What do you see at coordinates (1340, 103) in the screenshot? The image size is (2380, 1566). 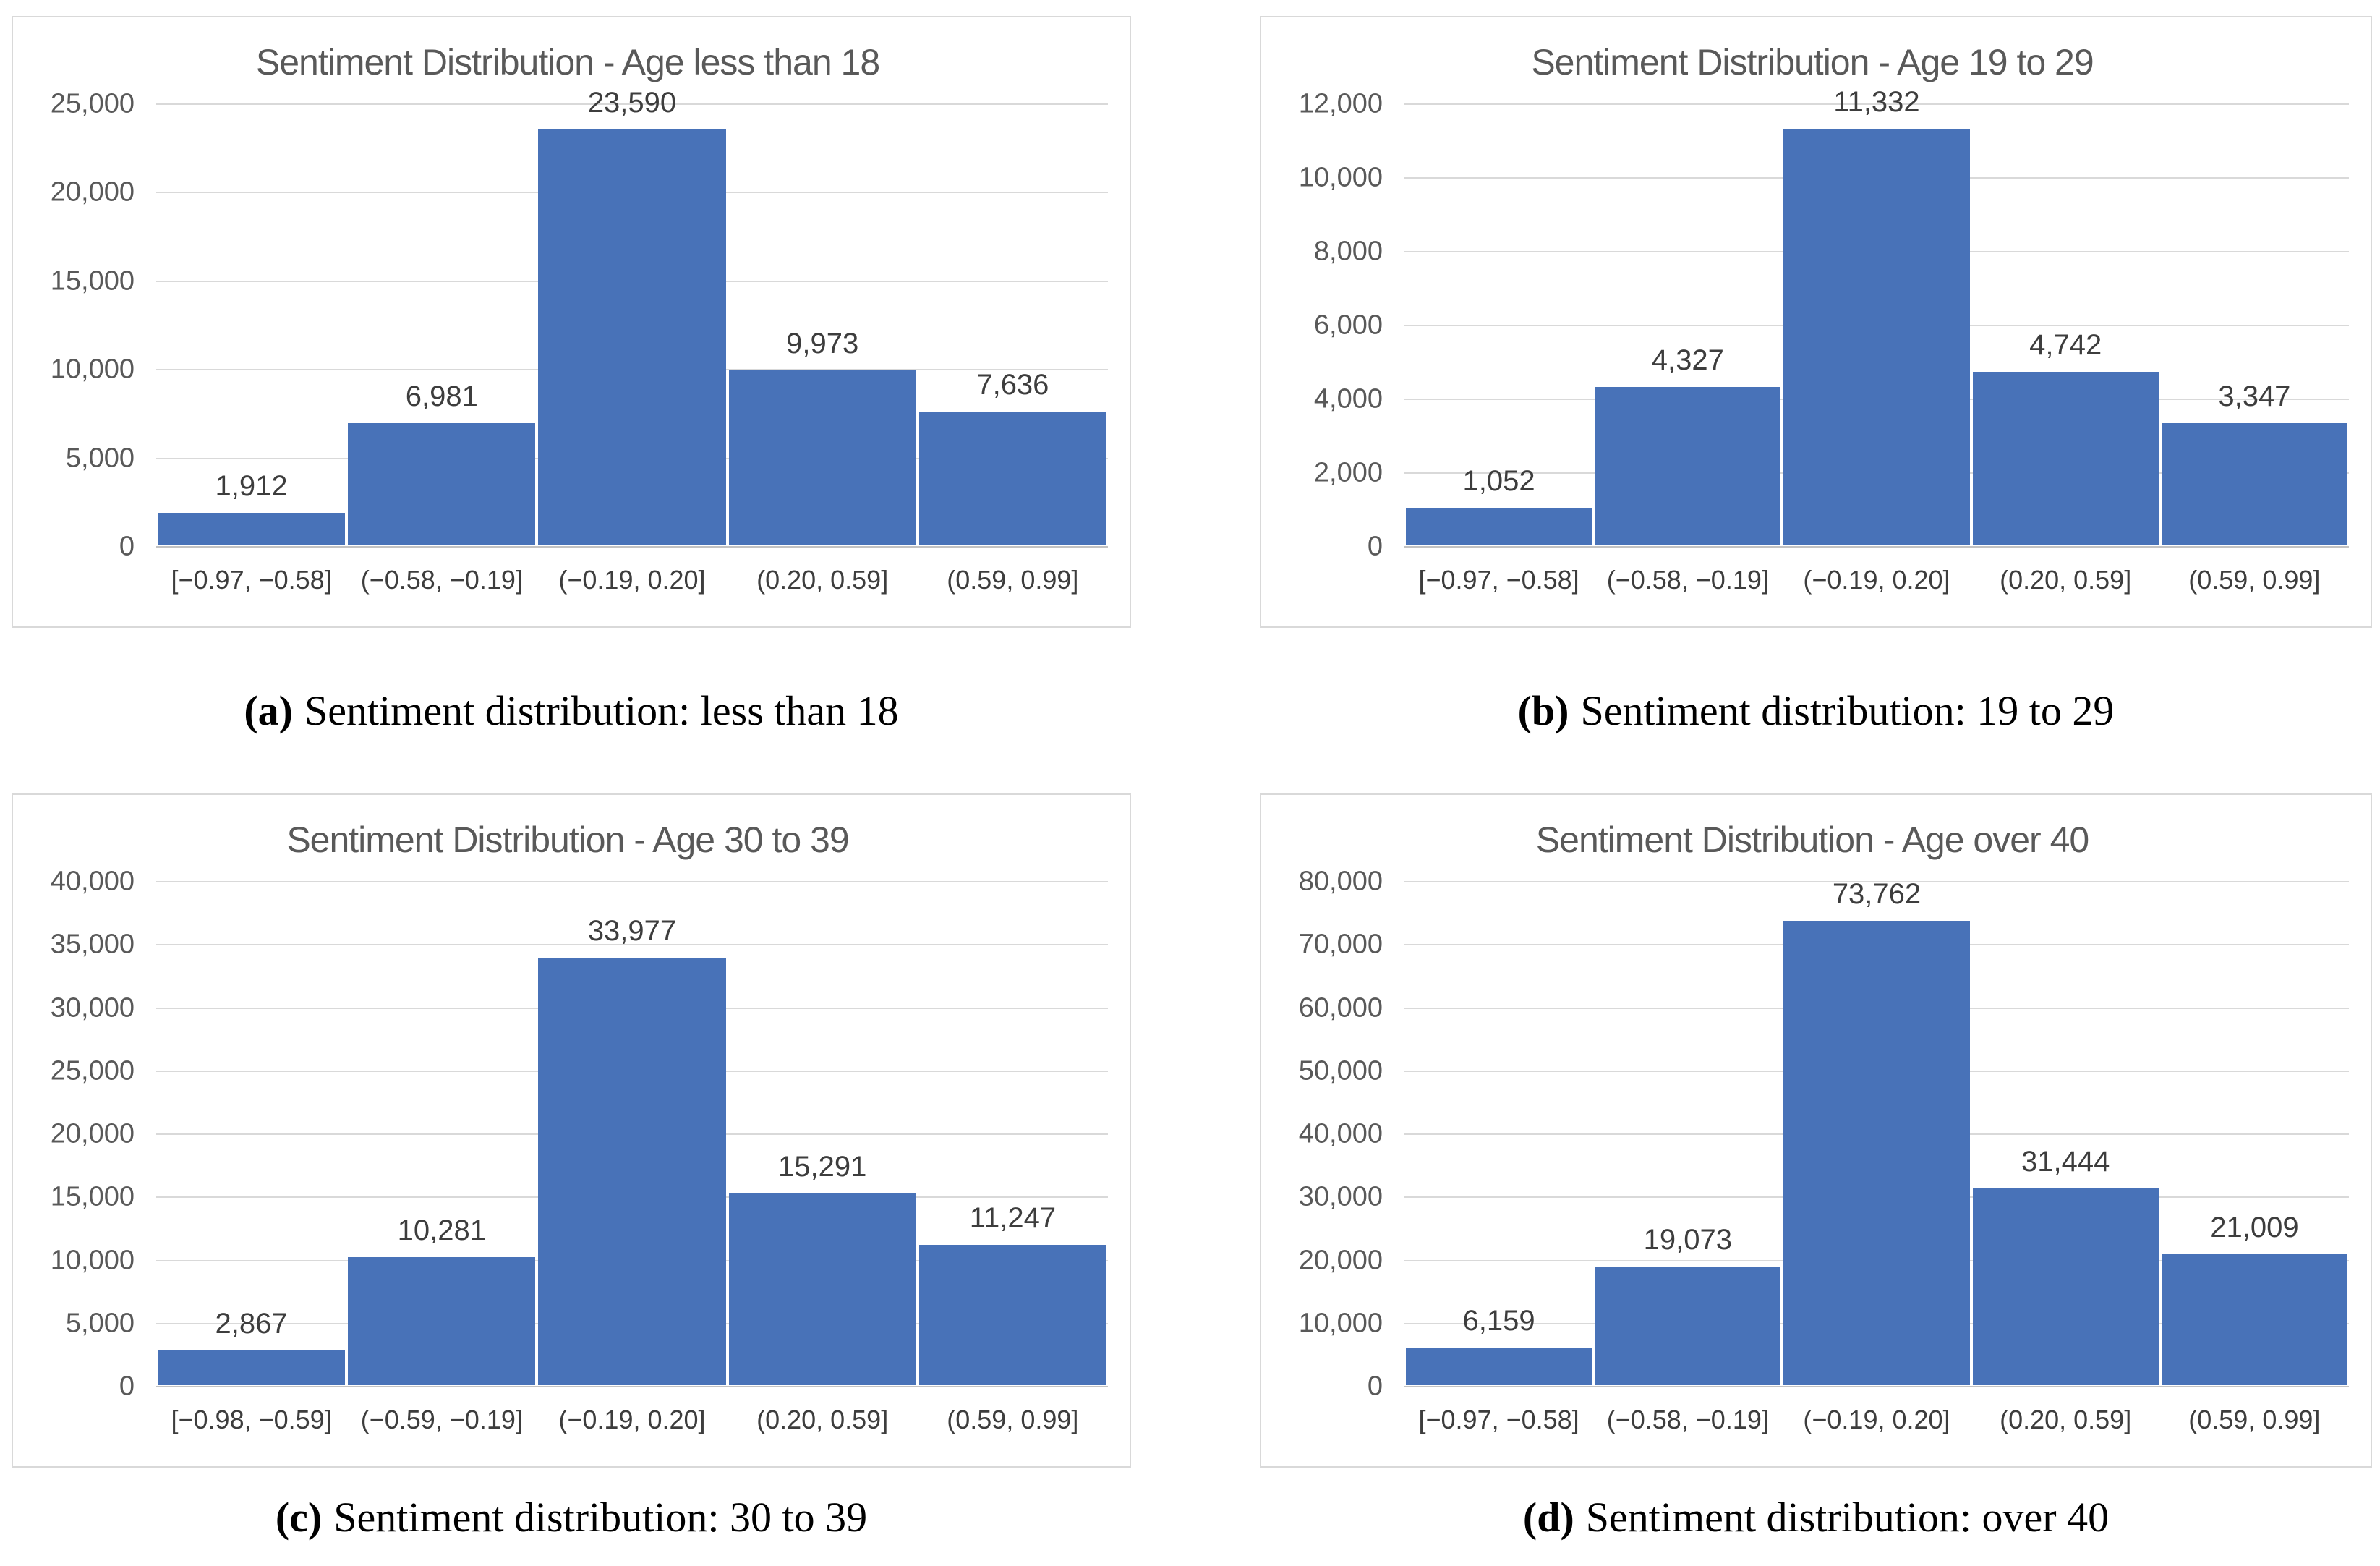 I see `y-tick-label: 12,000` at bounding box center [1340, 103].